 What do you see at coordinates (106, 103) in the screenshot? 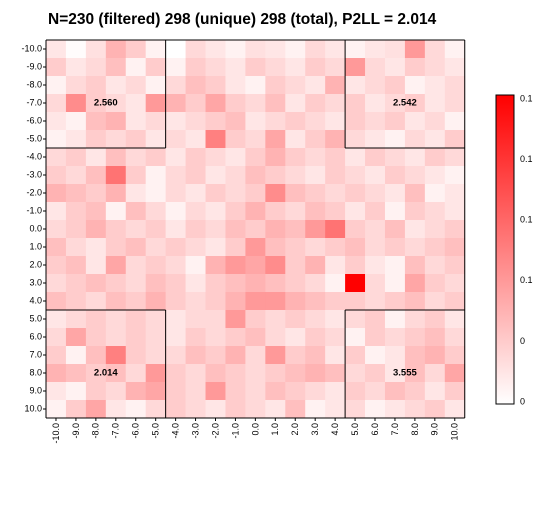
I see `quadrant-value-label: 2.560` at bounding box center [106, 103].